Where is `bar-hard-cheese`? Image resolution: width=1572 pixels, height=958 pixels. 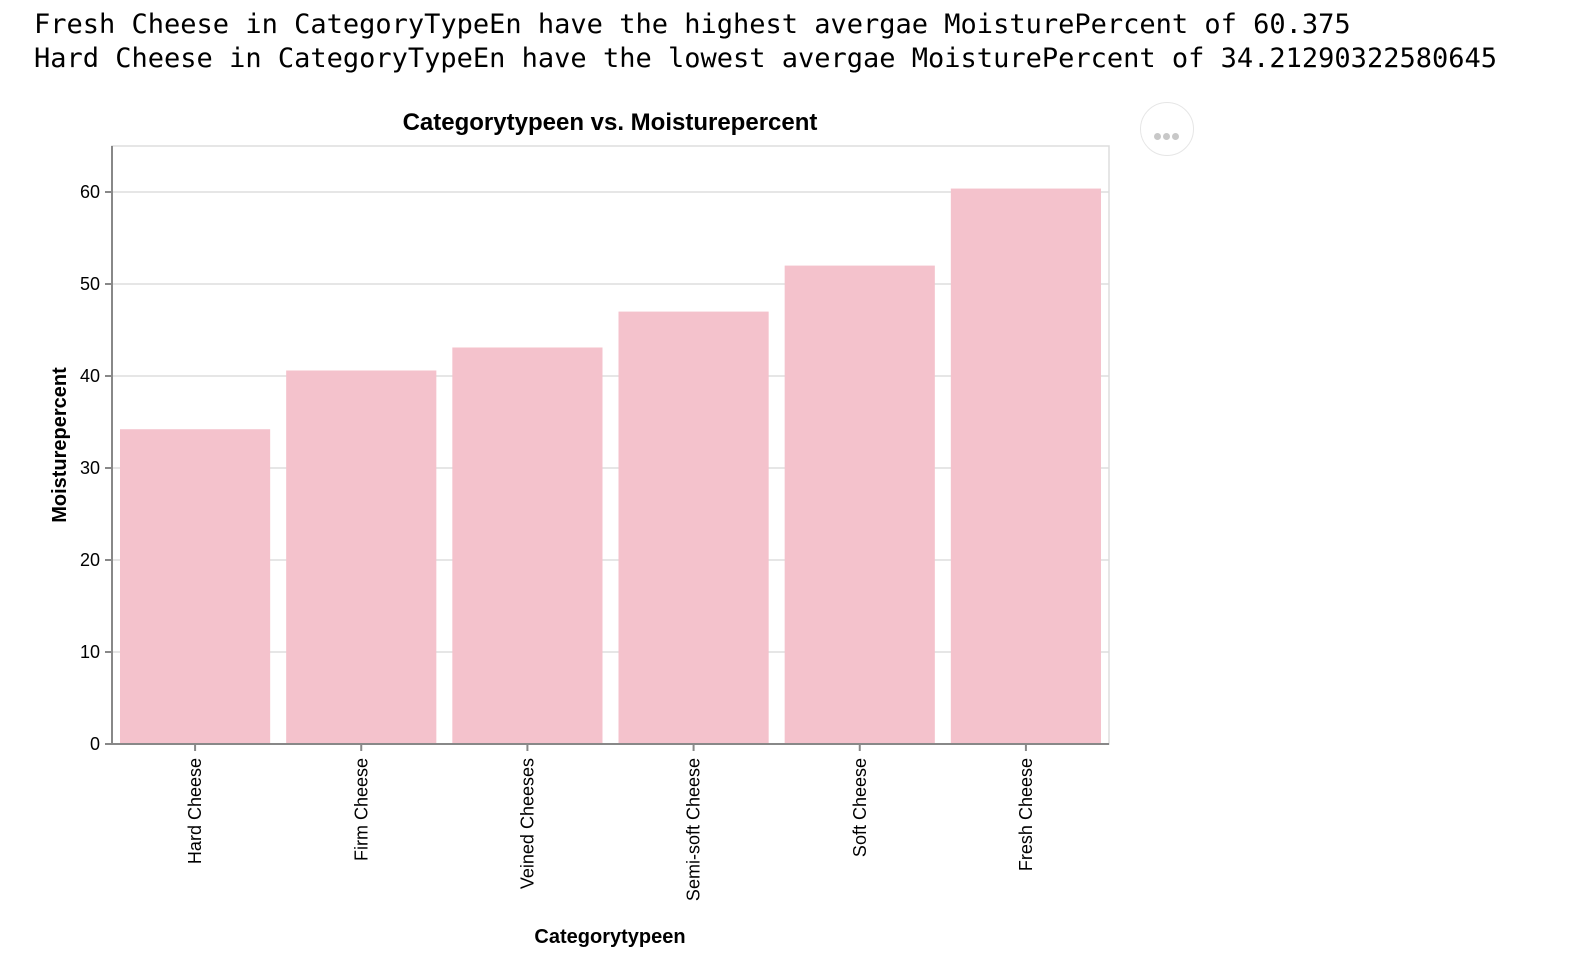
bar-hard-cheese is located at coordinates (195, 586).